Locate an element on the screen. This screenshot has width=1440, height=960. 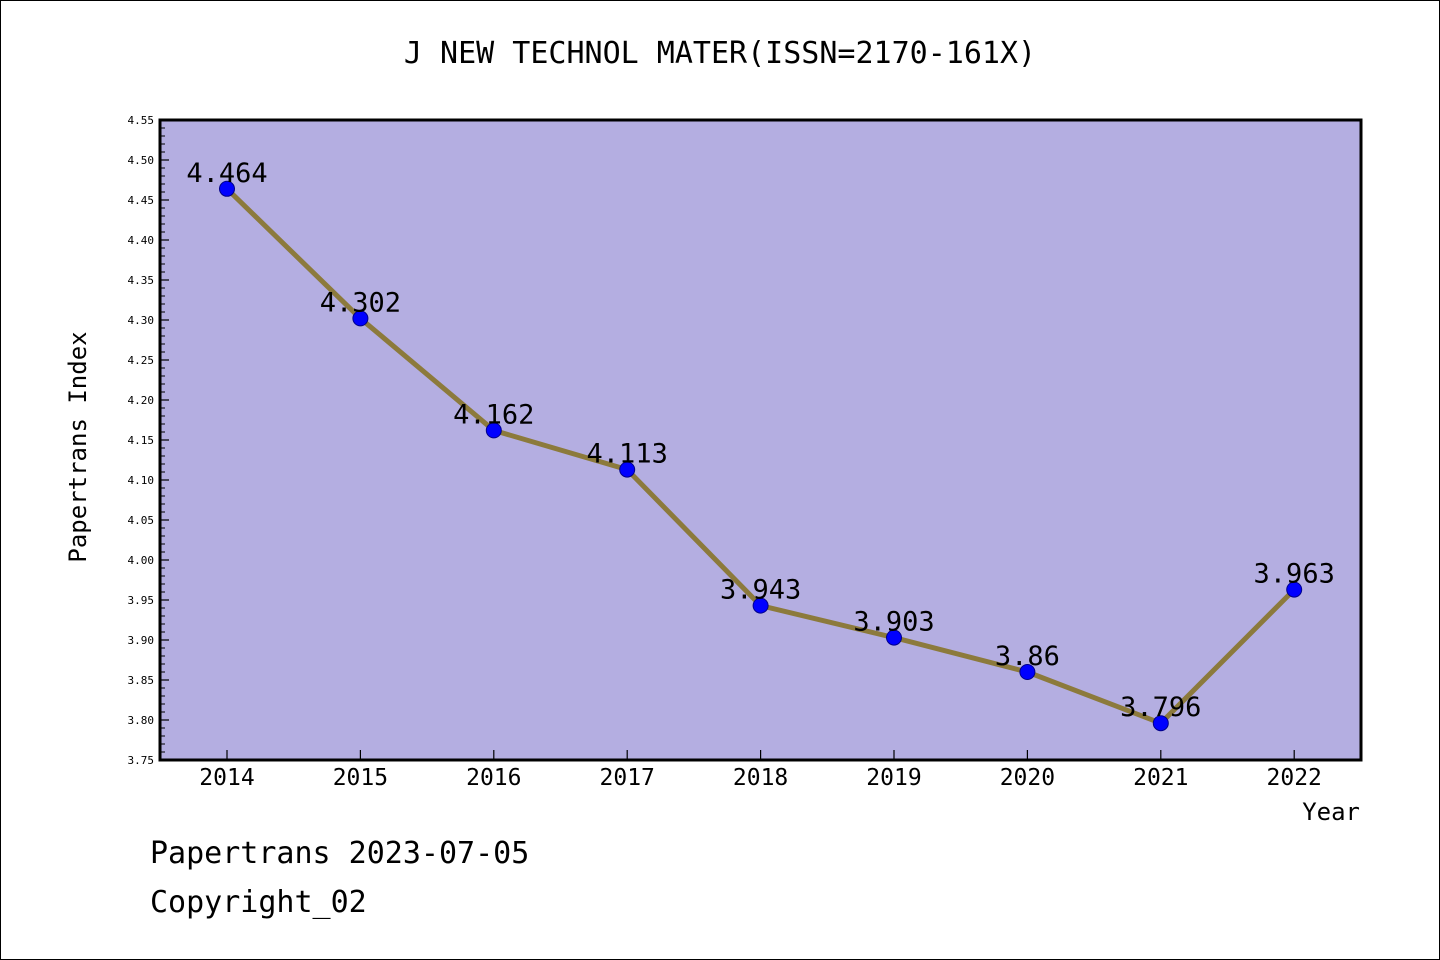
x-tick-label: 2014 is located at coordinates (226, 778).